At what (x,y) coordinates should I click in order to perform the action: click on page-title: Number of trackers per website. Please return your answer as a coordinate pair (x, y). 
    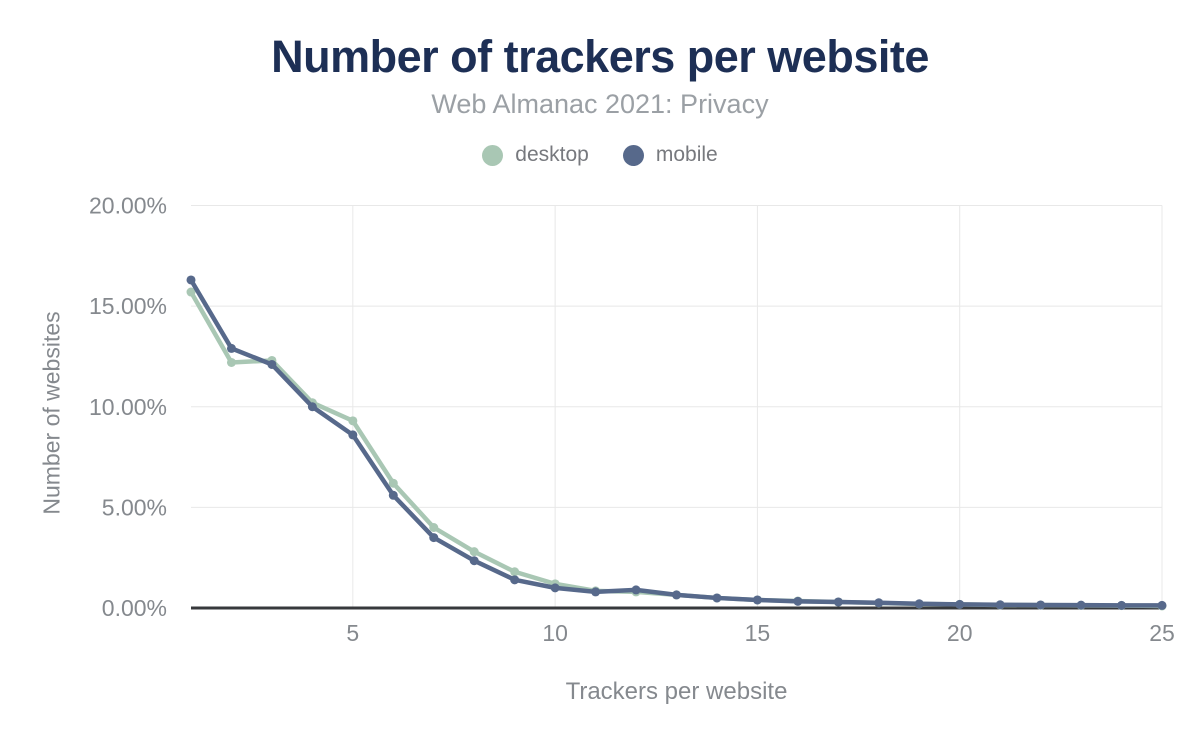
    Looking at the image, I should click on (600, 56).